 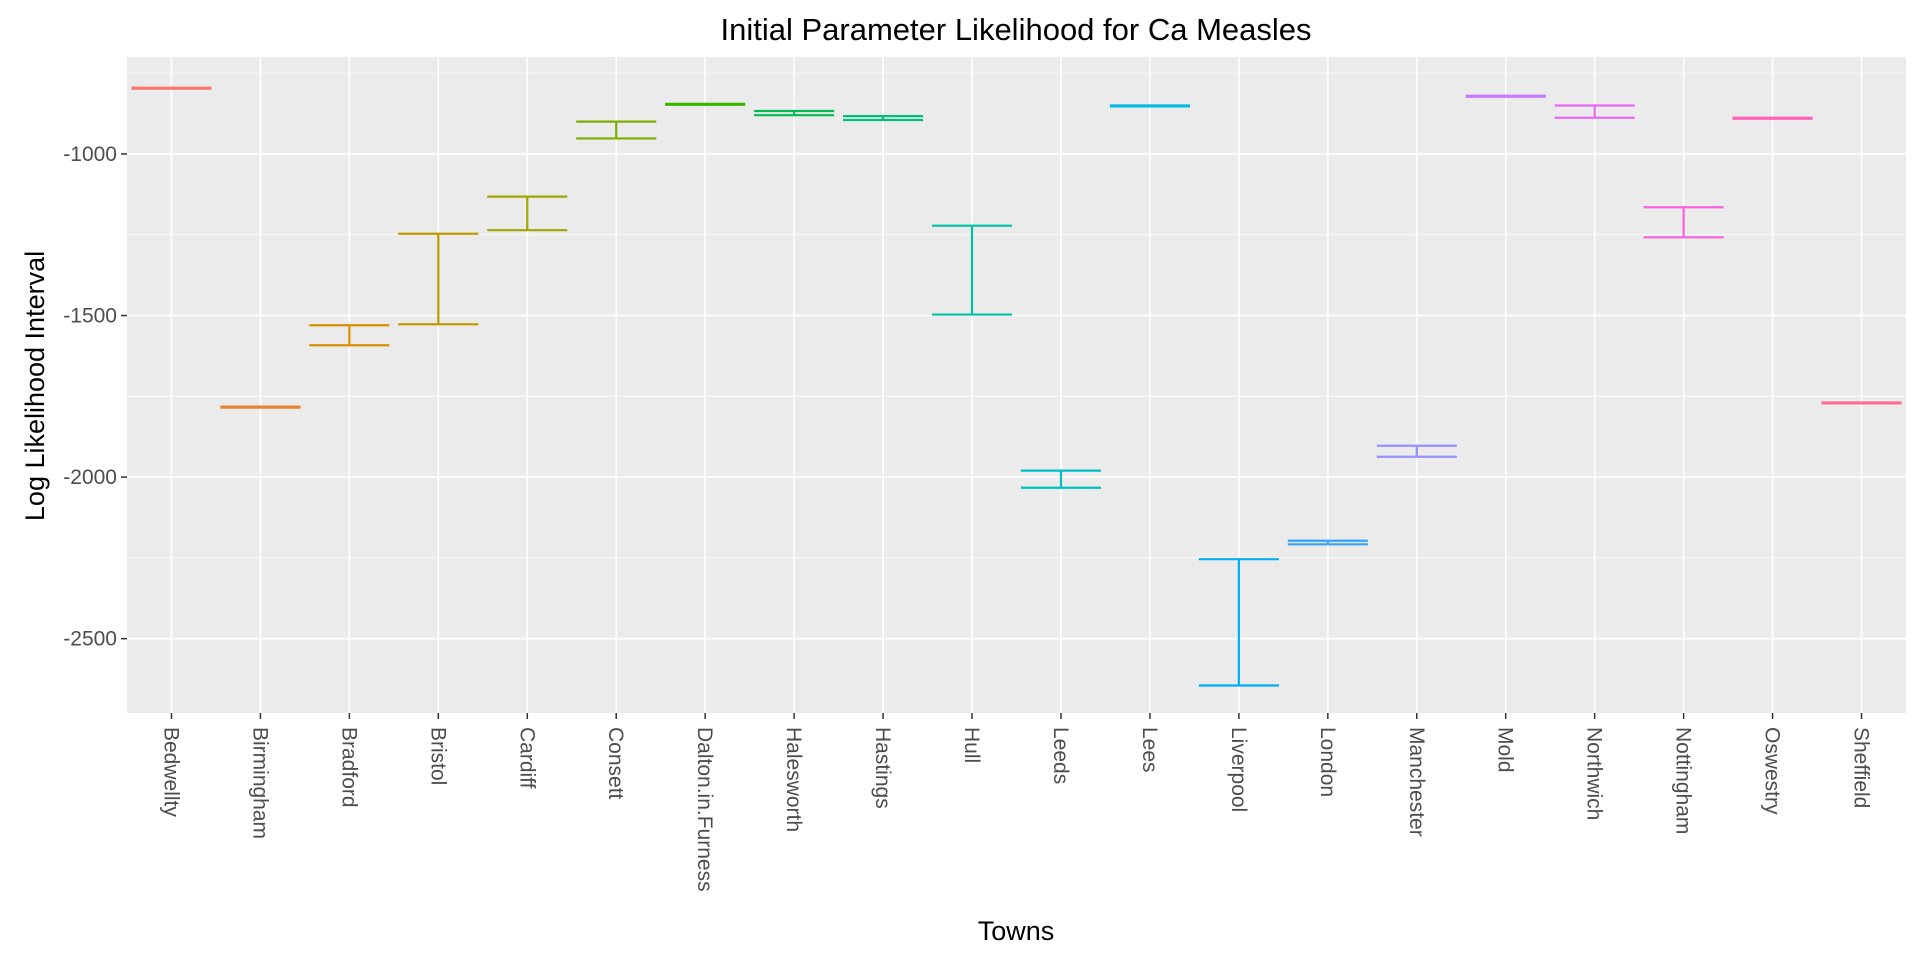 I want to click on error-bar-bristol, so click(x=438, y=279).